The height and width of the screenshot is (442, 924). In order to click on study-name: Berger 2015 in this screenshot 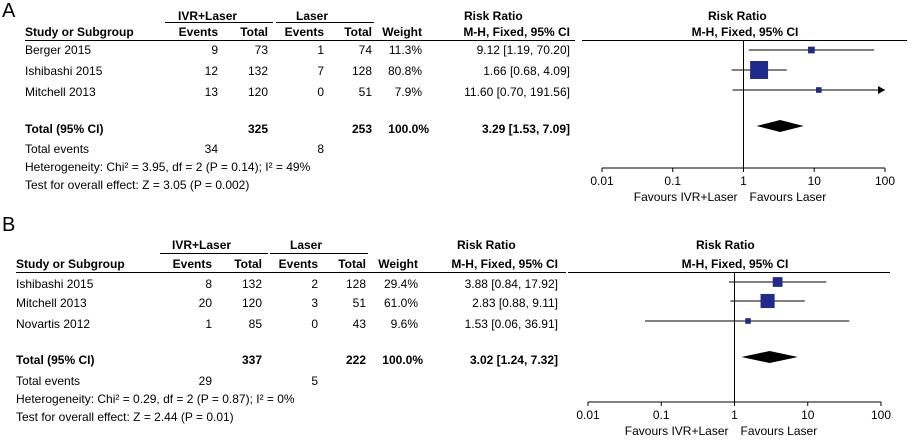, I will do `click(58, 50)`.